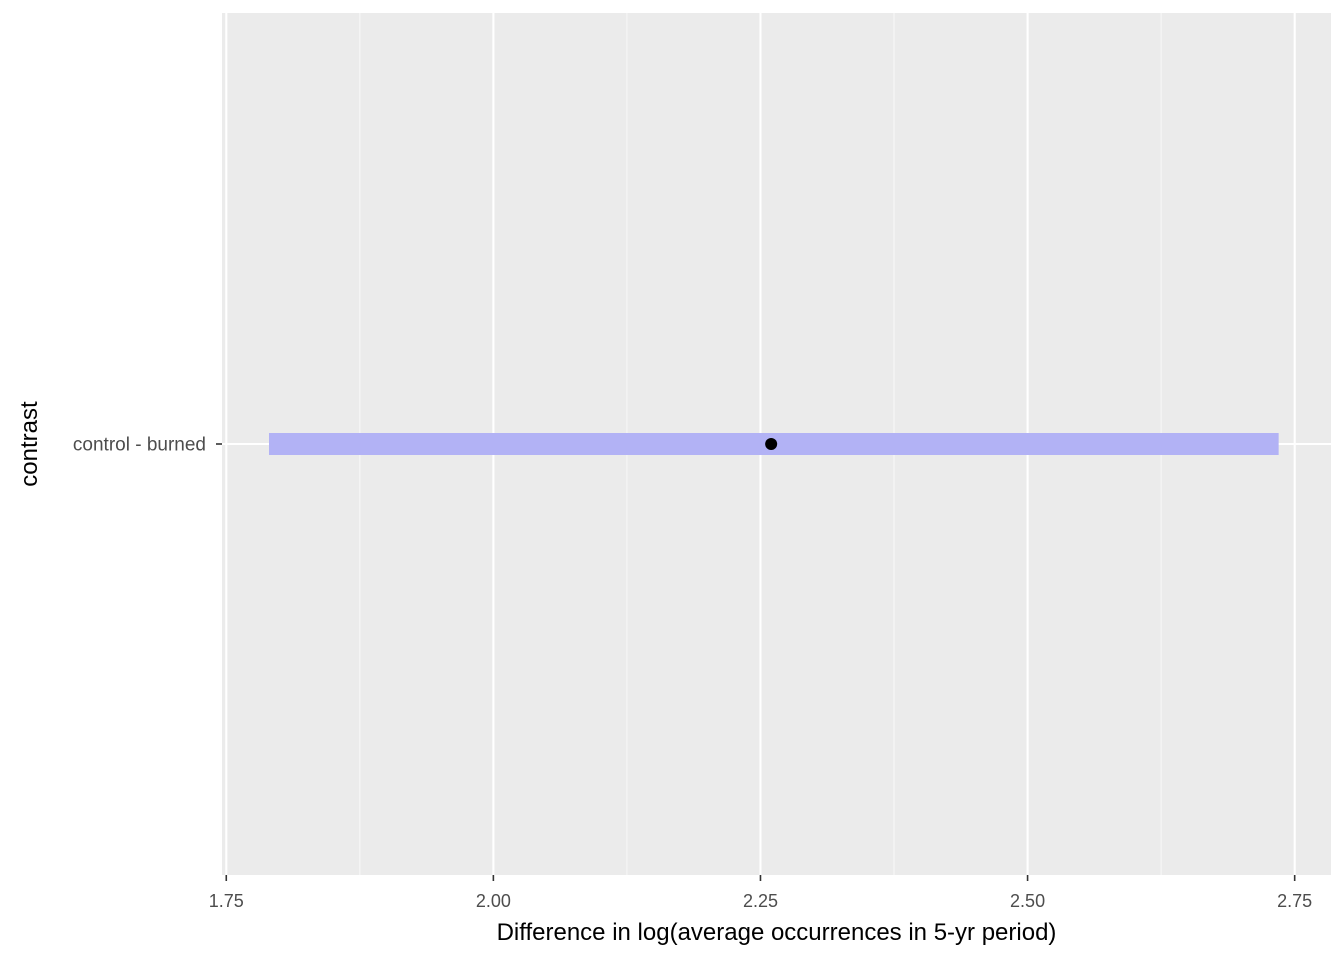  What do you see at coordinates (493, 901) in the screenshot?
I see `x-tick-label: 2.00` at bounding box center [493, 901].